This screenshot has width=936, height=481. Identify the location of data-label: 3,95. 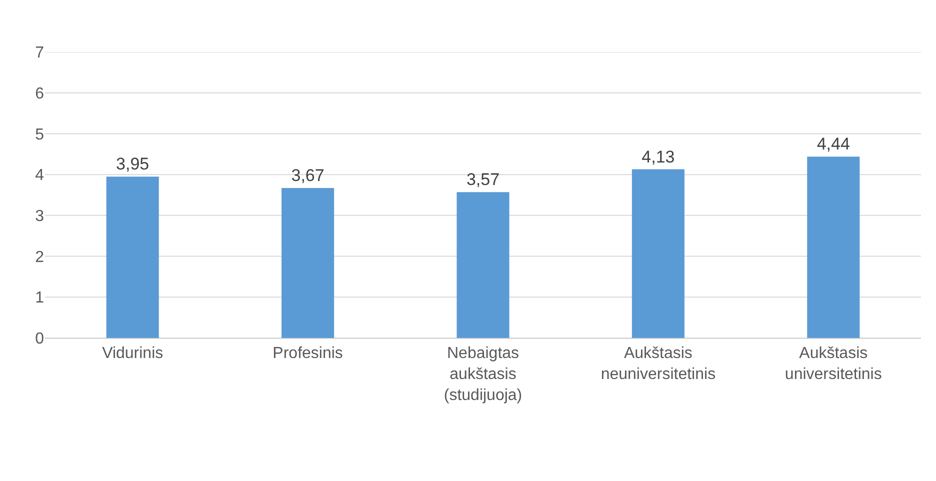
(133, 164).